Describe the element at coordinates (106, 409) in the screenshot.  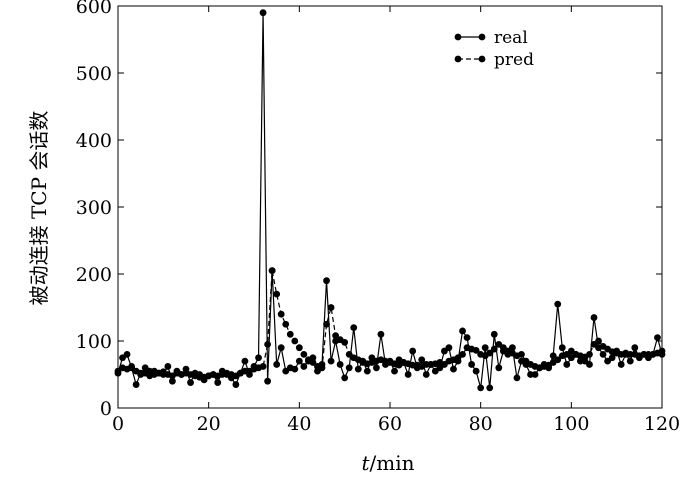
I see `y-tick-label: 0` at that location.